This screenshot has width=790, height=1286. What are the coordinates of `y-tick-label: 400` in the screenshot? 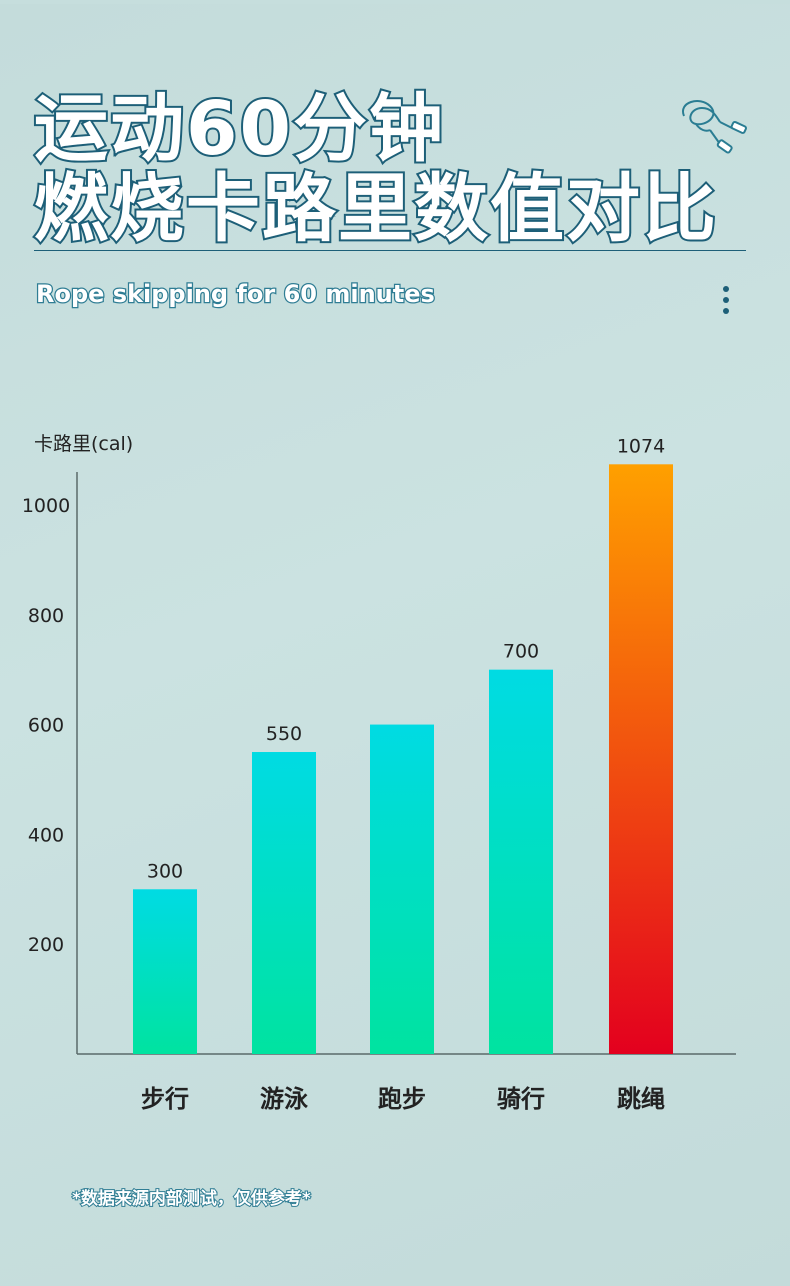 It's located at (46, 835).